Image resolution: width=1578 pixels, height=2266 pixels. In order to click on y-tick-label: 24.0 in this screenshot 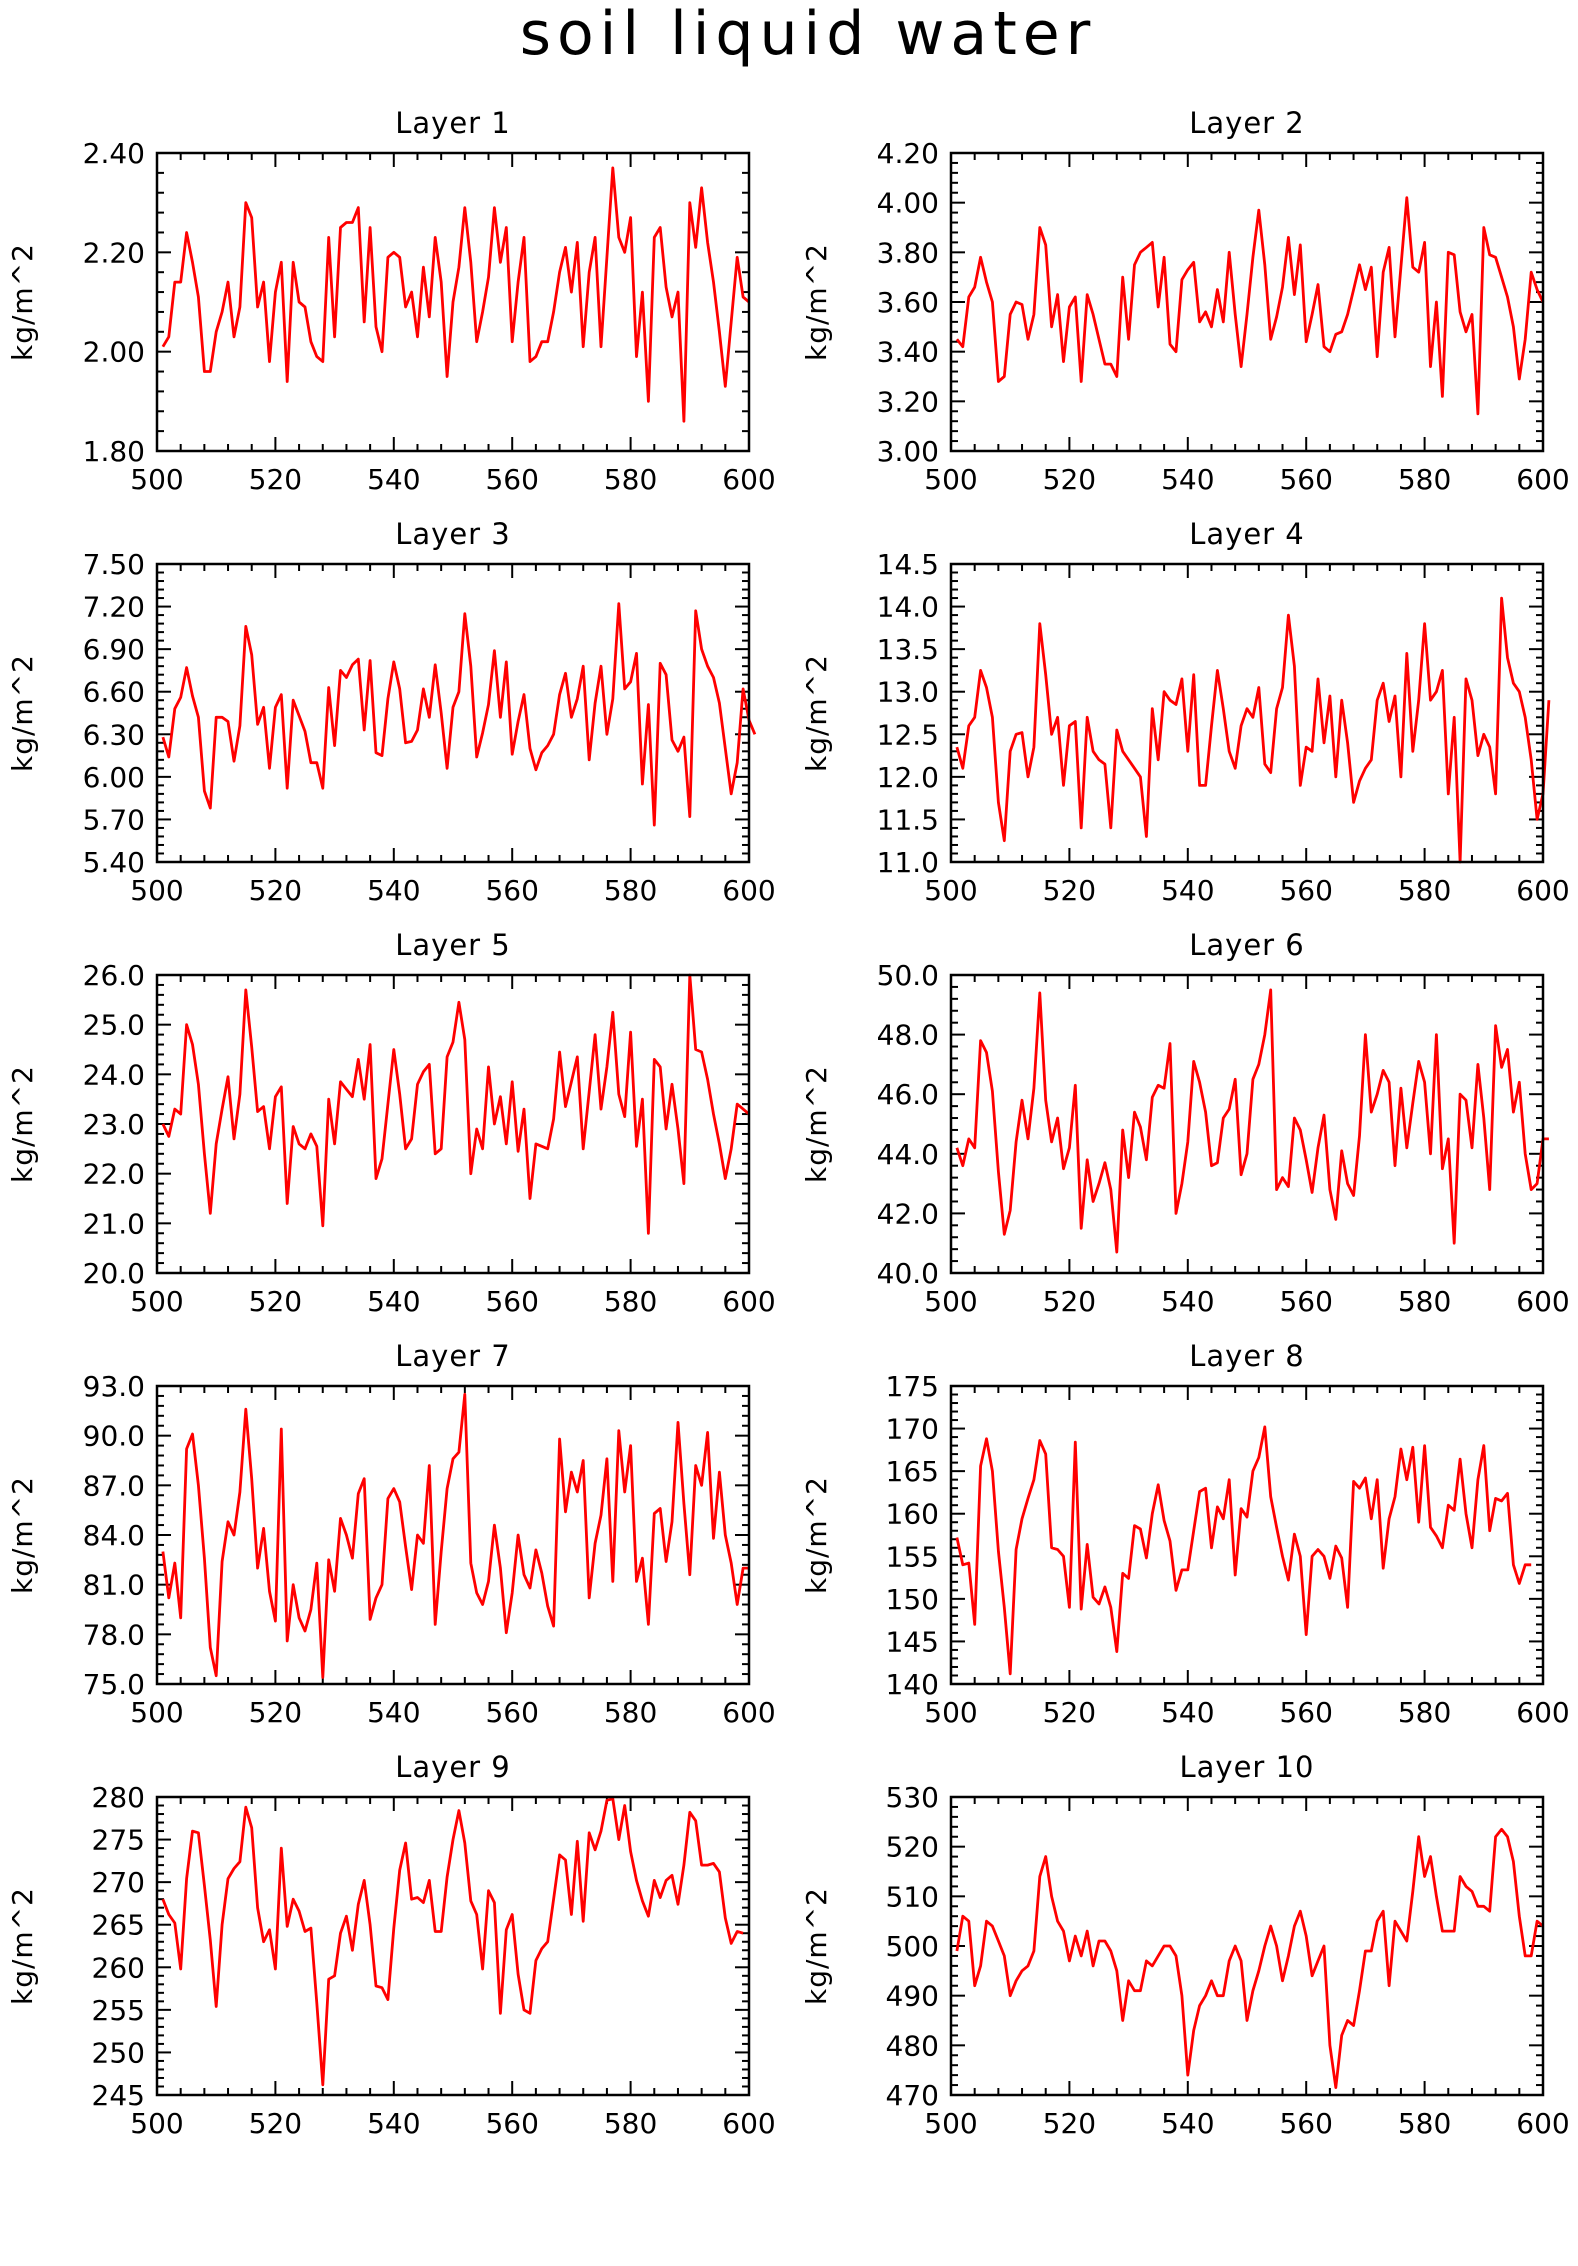, I will do `click(114, 1074)`.